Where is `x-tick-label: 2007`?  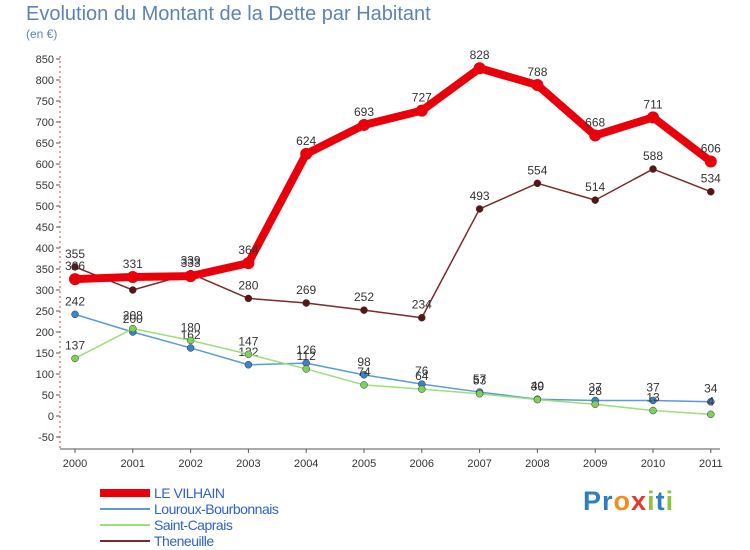
x-tick-label: 2007 is located at coordinates (479, 464).